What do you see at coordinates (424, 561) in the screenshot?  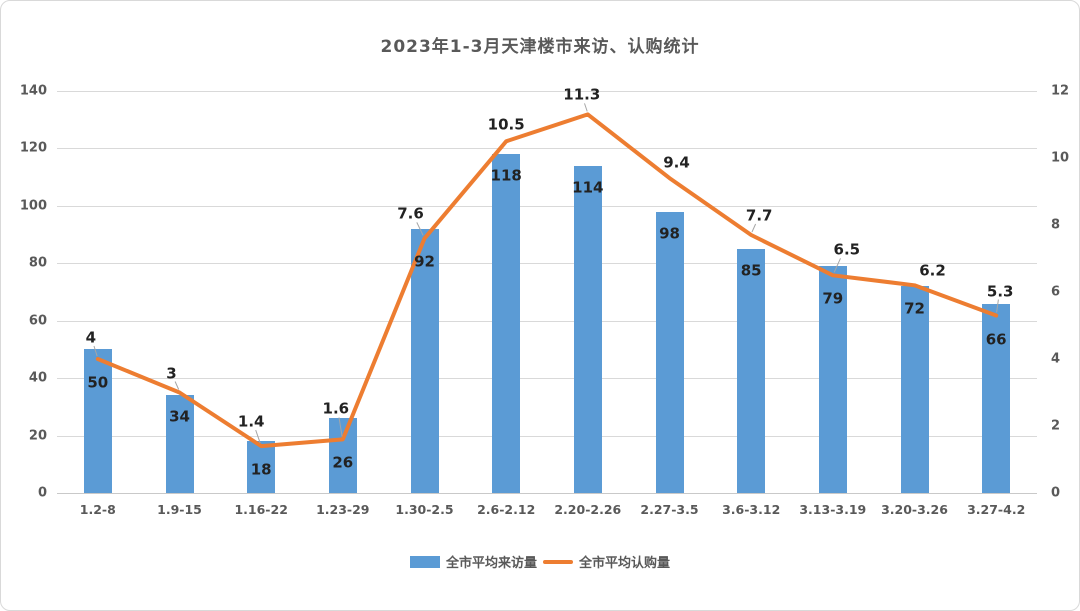 I see `legend-bar-swatch` at bounding box center [424, 561].